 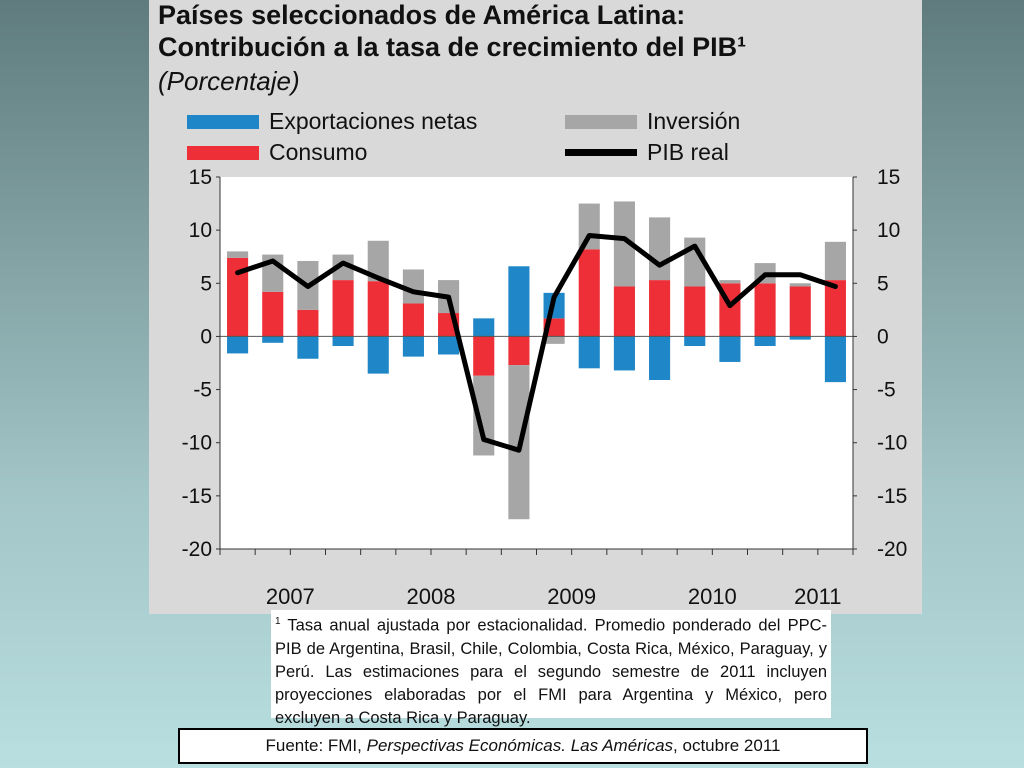 What do you see at coordinates (278, 621) in the screenshot?
I see `footnote-marker: 1` at bounding box center [278, 621].